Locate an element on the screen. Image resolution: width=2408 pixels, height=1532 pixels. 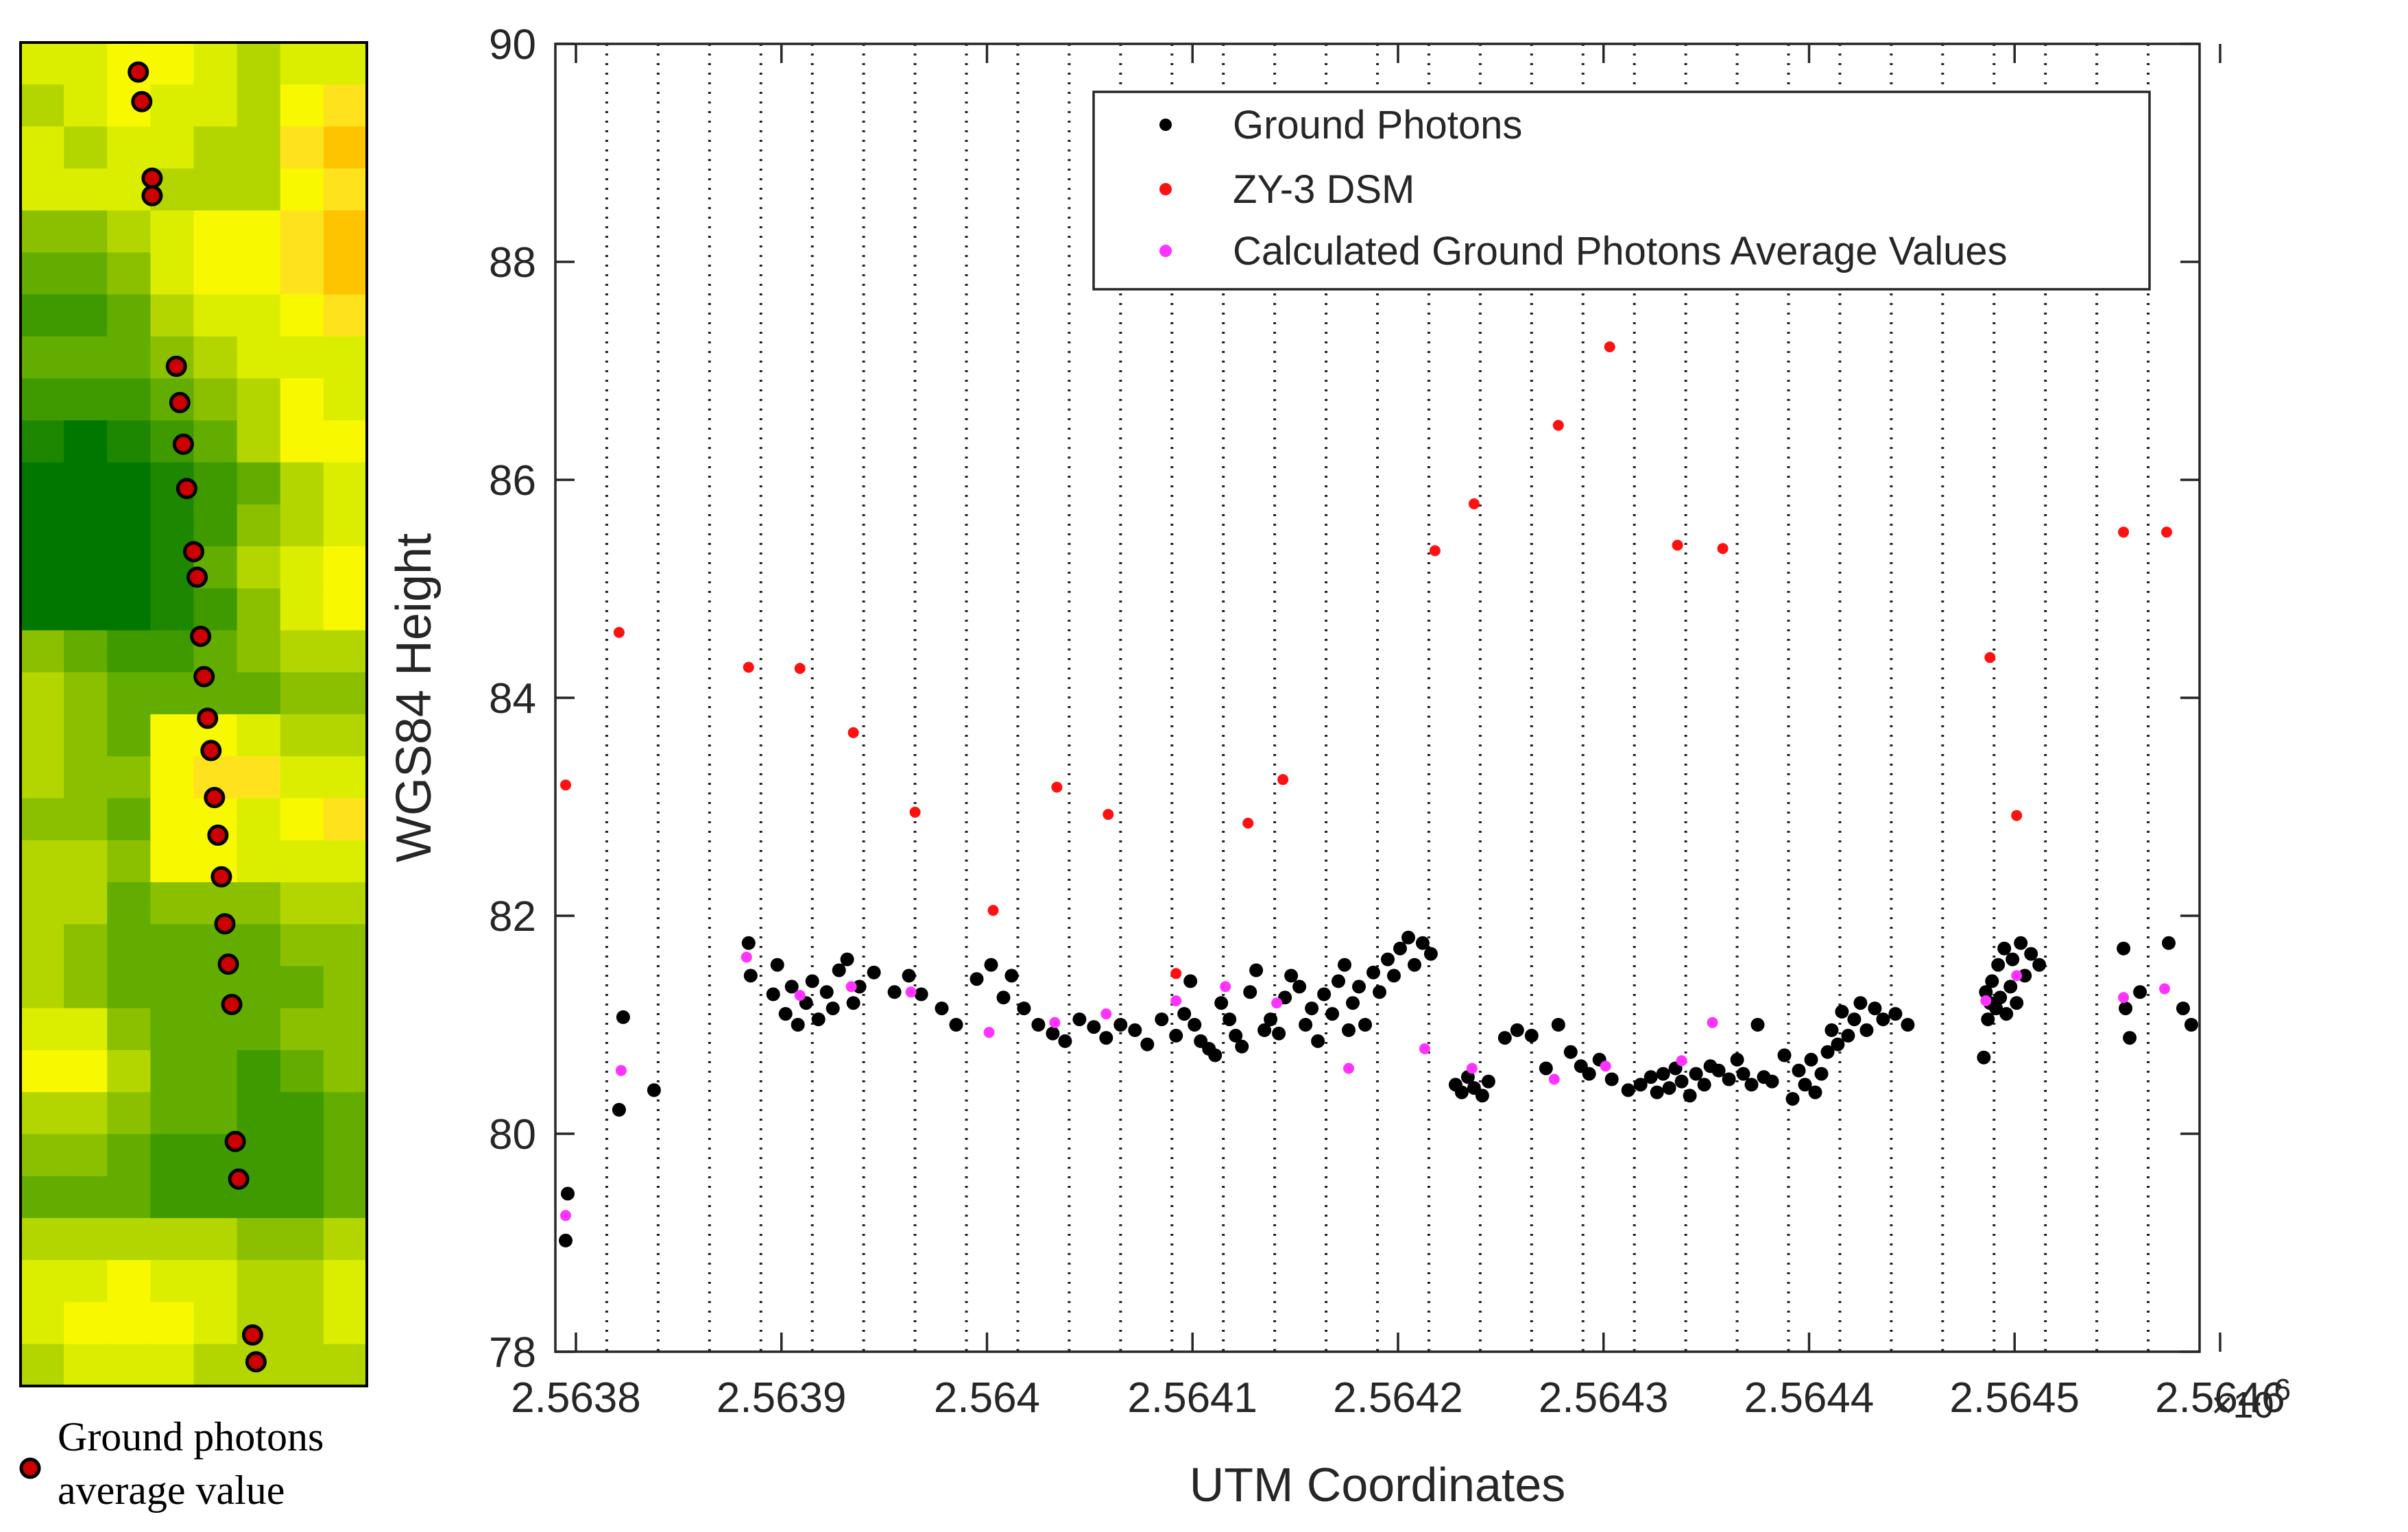
legend-ground-photons-label: Ground Photons is located at coordinates (1377, 125).